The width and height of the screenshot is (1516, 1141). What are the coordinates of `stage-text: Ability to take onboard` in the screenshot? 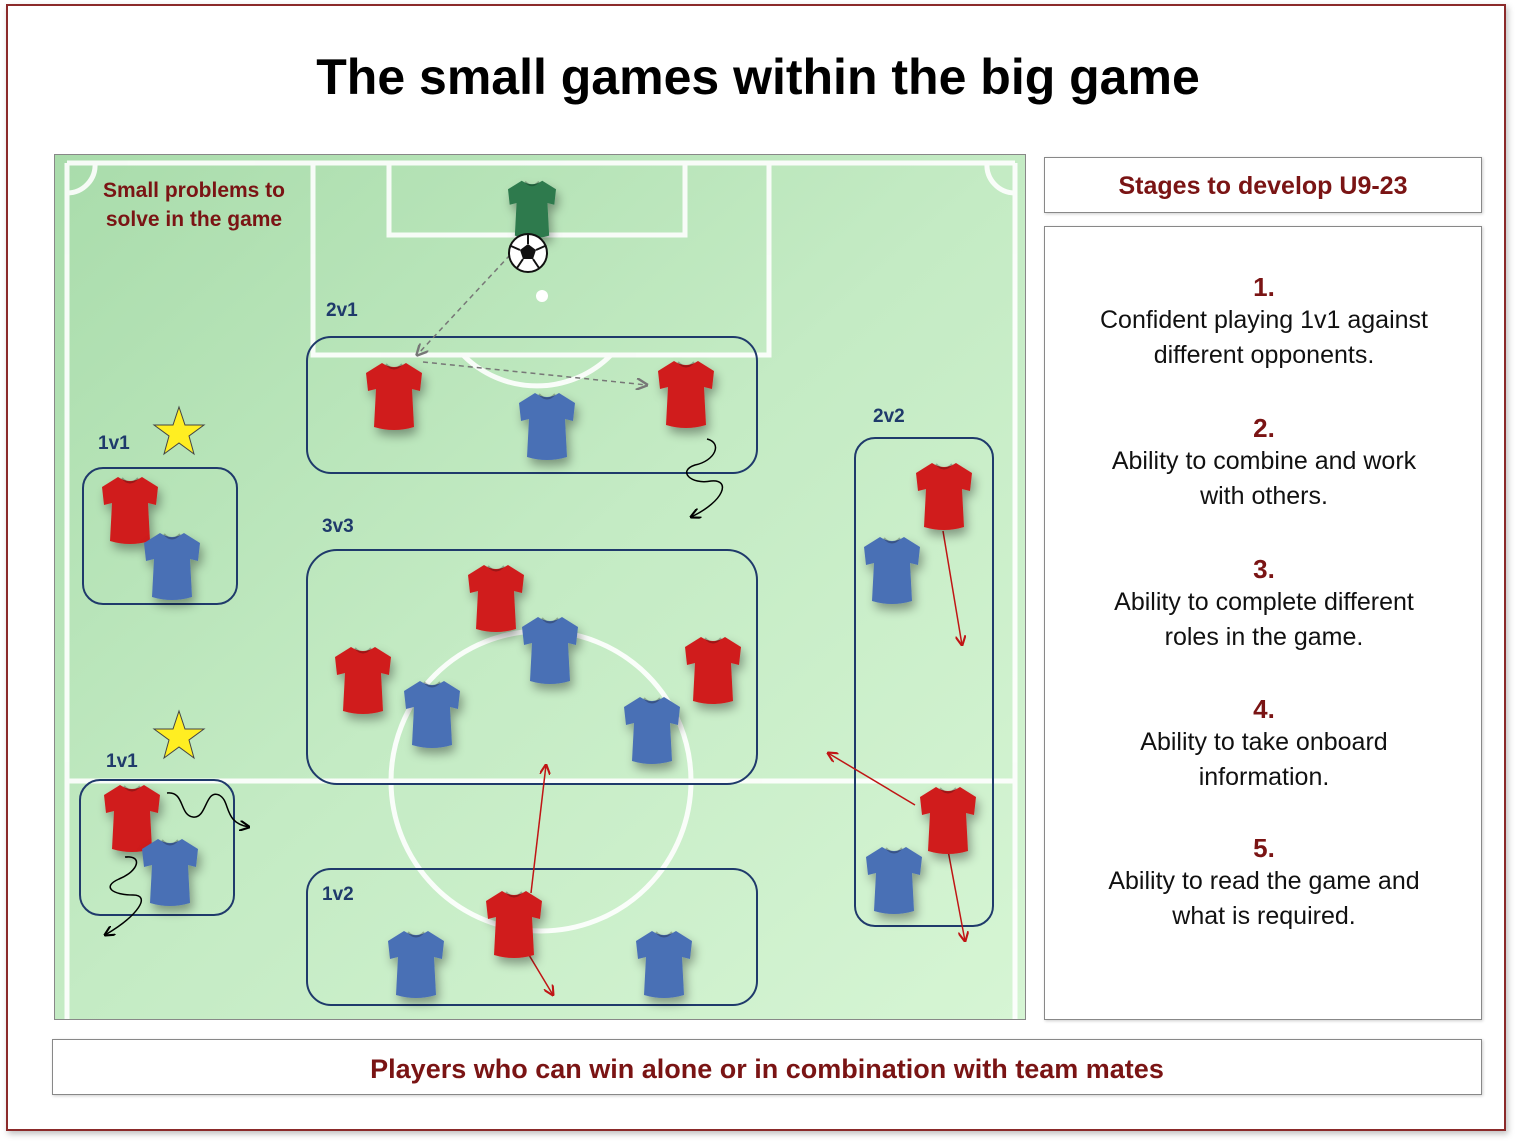 It's located at (1264, 742).